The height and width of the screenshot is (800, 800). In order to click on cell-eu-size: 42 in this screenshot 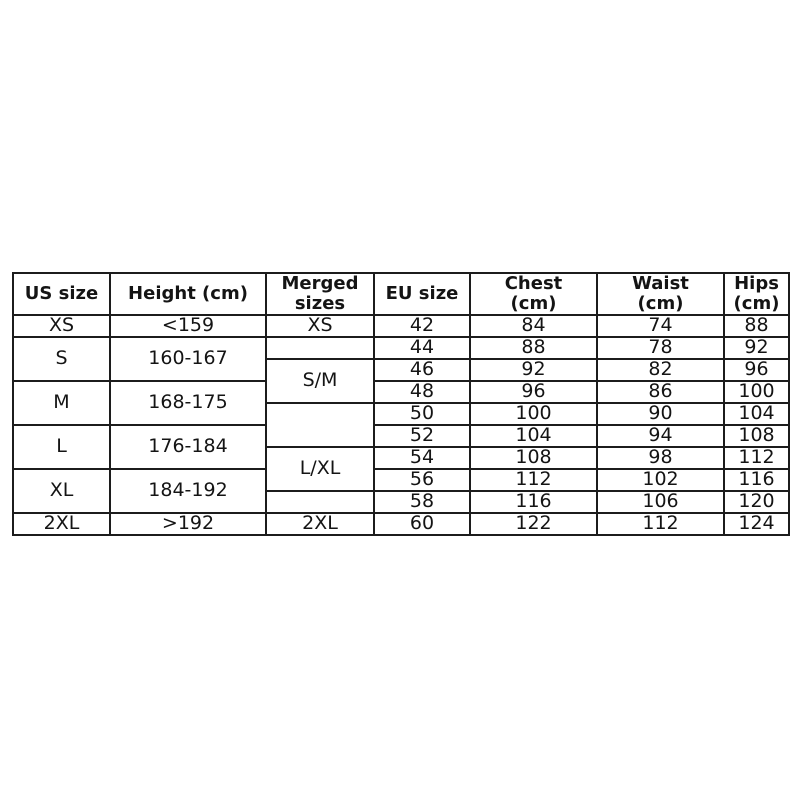, I will do `click(422, 325)`.